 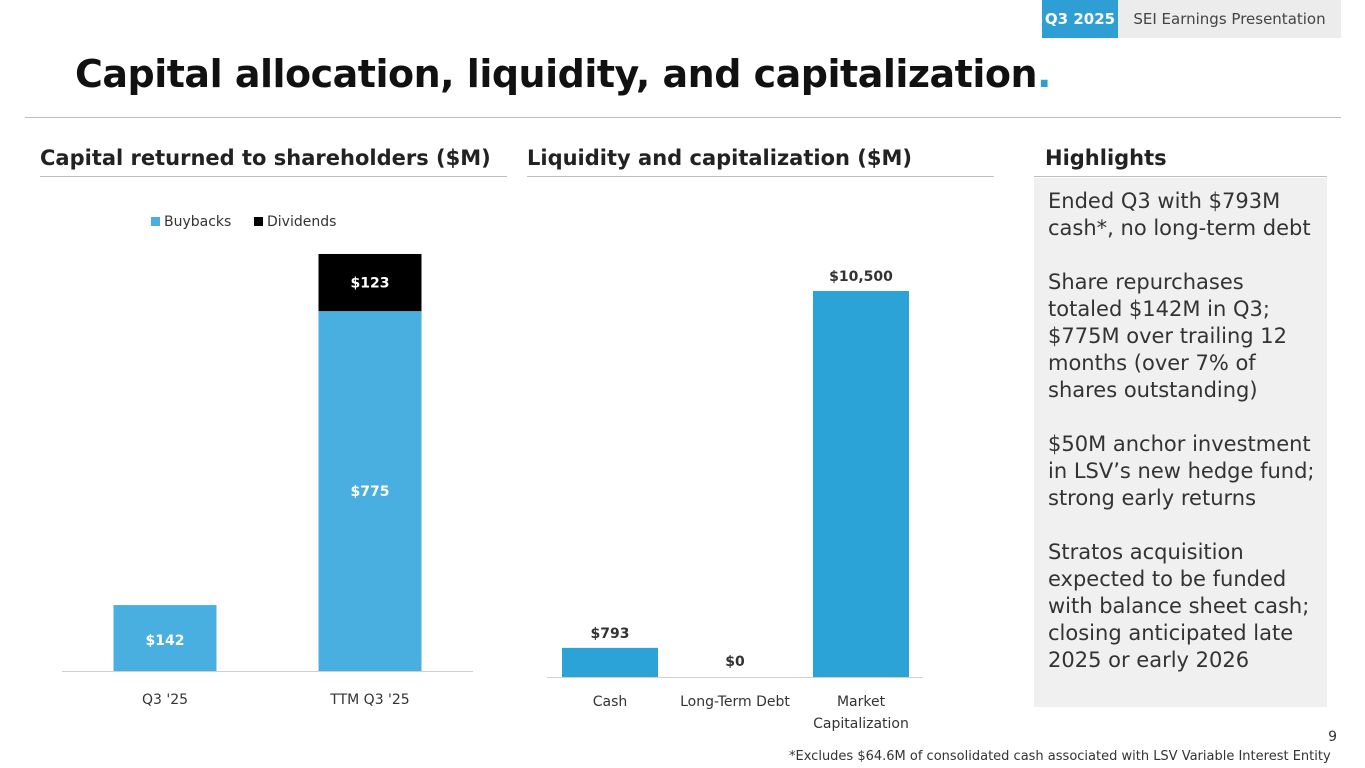 What do you see at coordinates (1106, 158) in the screenshot?
I see `section-title-highlights: Highlights` at bounding box center [1106, 158].